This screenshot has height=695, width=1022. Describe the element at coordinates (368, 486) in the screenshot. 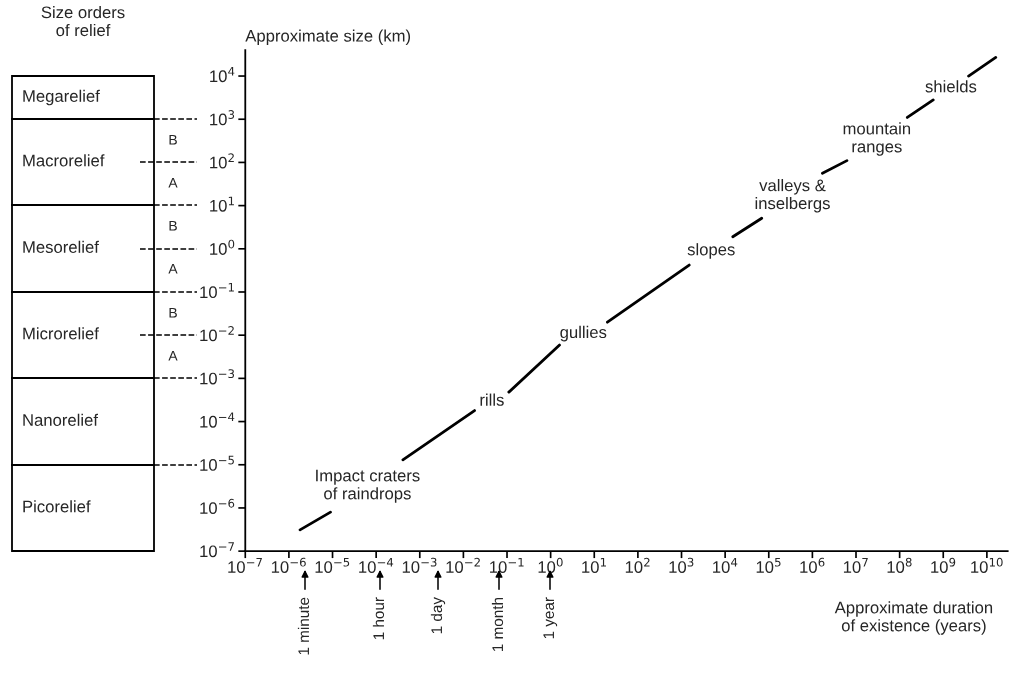

I see `annotation: Impact craters of raindrops` at that location.